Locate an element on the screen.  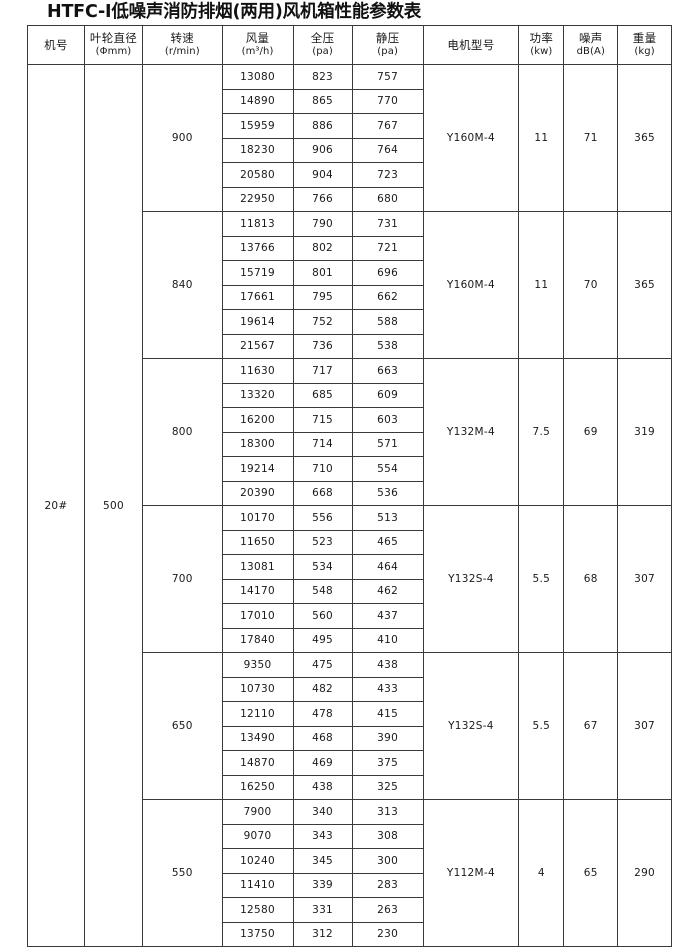
cell-noise: 68 is located at coordinates (591, 579).